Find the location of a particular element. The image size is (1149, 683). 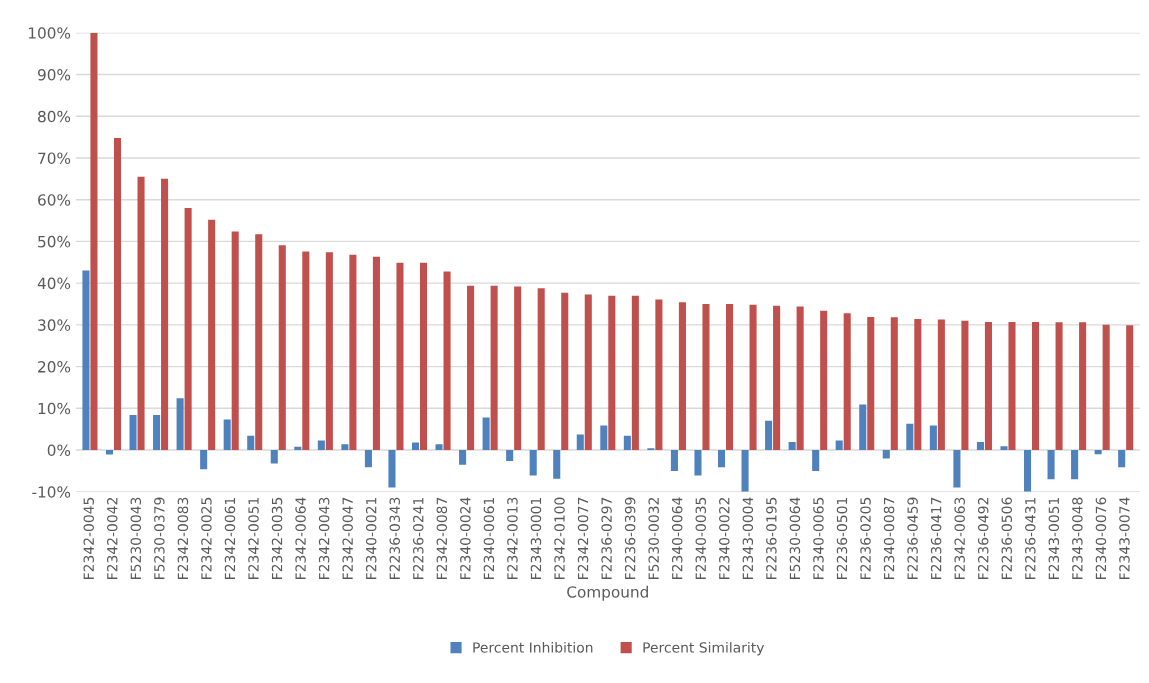

legend-label: Percent Inhibition is located at coordinates (533, 647).